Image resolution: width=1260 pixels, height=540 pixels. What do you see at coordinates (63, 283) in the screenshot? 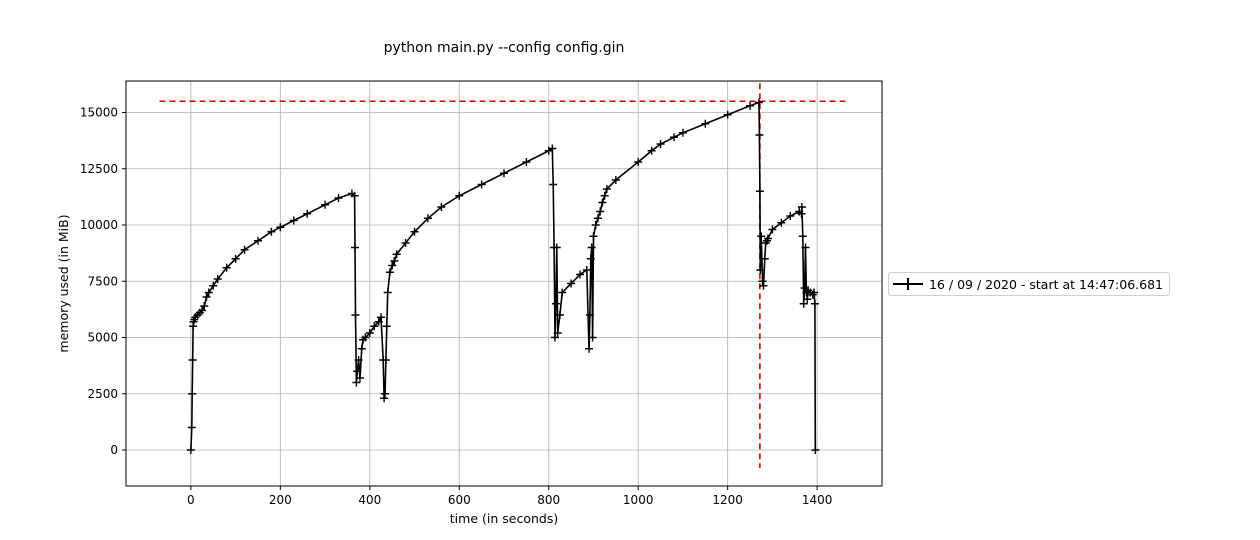
I see `y-axis-label: memory used (in MiB)` at bounding box center [63, 283].